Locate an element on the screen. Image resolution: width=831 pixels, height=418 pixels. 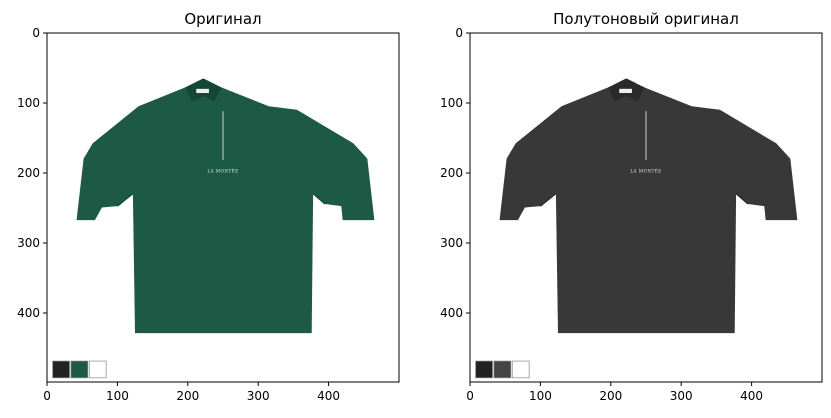
panel-title: Оригинал is located at coordinates (222, 19).